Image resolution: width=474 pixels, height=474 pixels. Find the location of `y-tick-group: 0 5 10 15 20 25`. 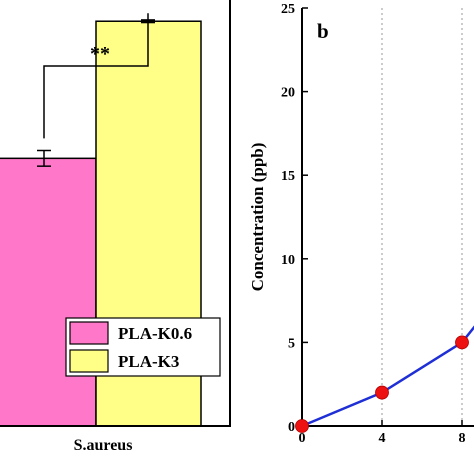

y-tick-group: 0 5 10 15 20 25 is located at coordinates (294, 218).